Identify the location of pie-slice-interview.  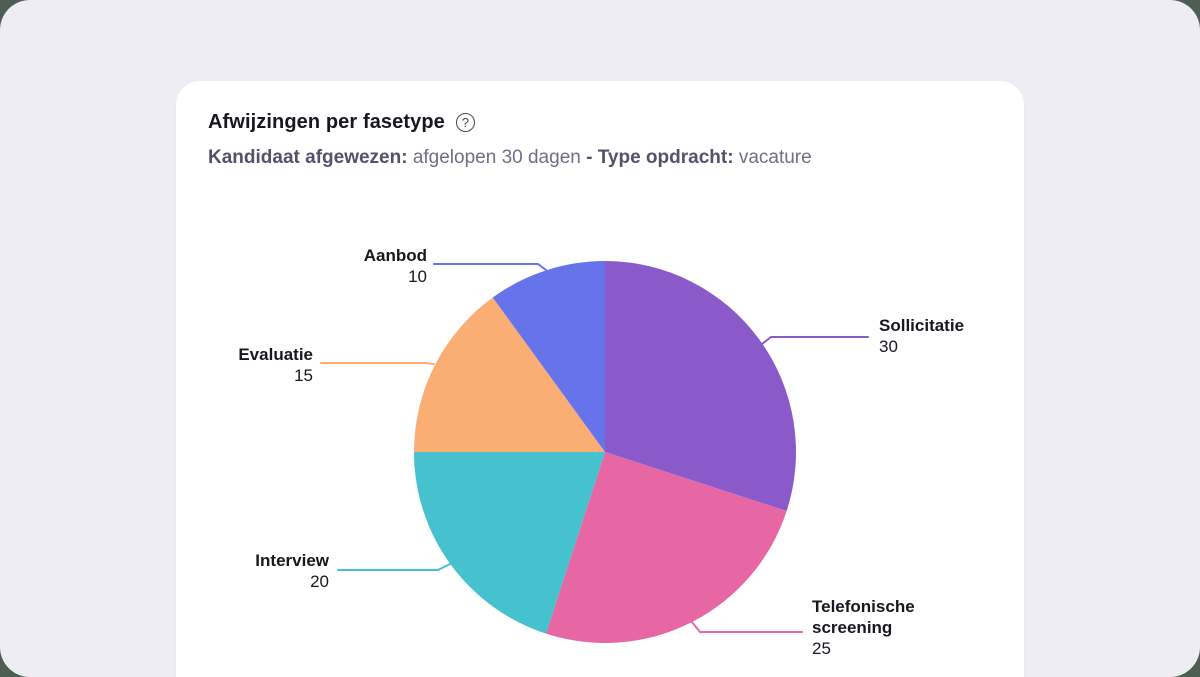
(509, 543).